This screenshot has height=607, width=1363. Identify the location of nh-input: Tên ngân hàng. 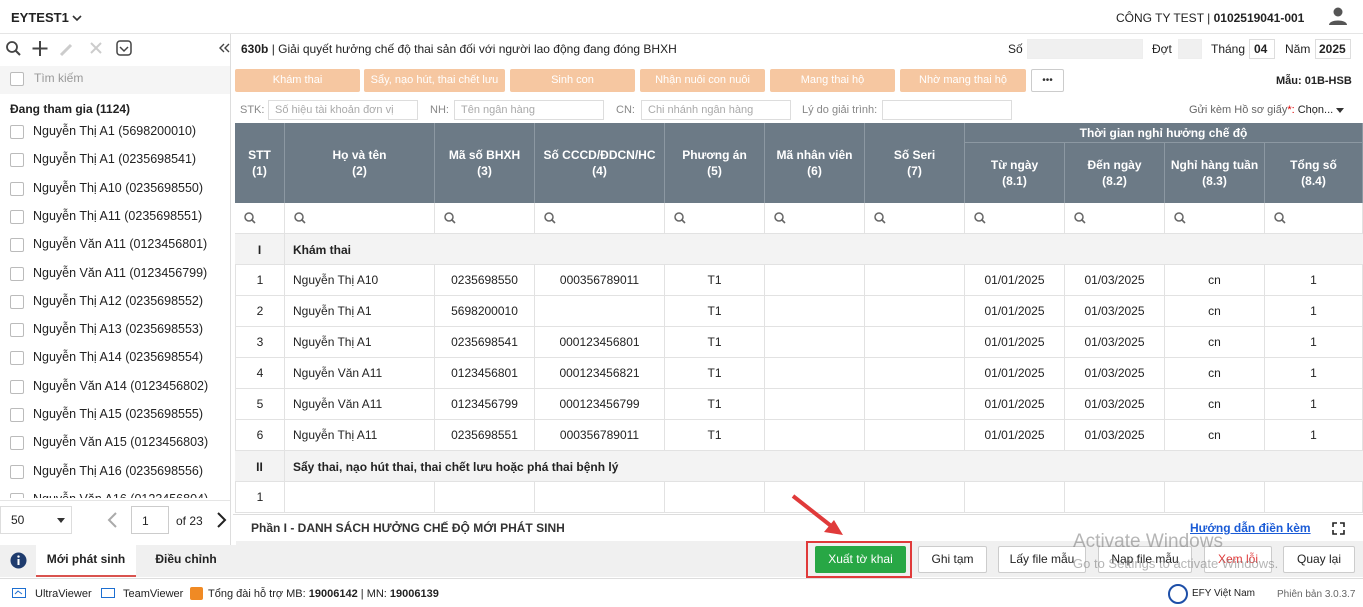
(529, 110).